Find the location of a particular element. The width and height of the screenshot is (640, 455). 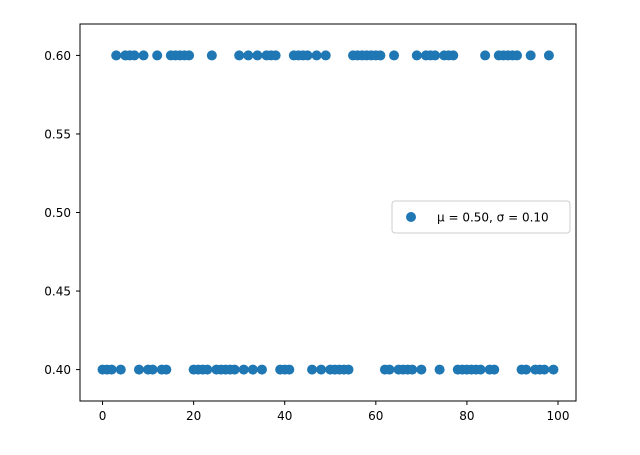

y-axis: 0.40 0.45 0.50 0.55 0.60 is located at coordinates (62, 213).